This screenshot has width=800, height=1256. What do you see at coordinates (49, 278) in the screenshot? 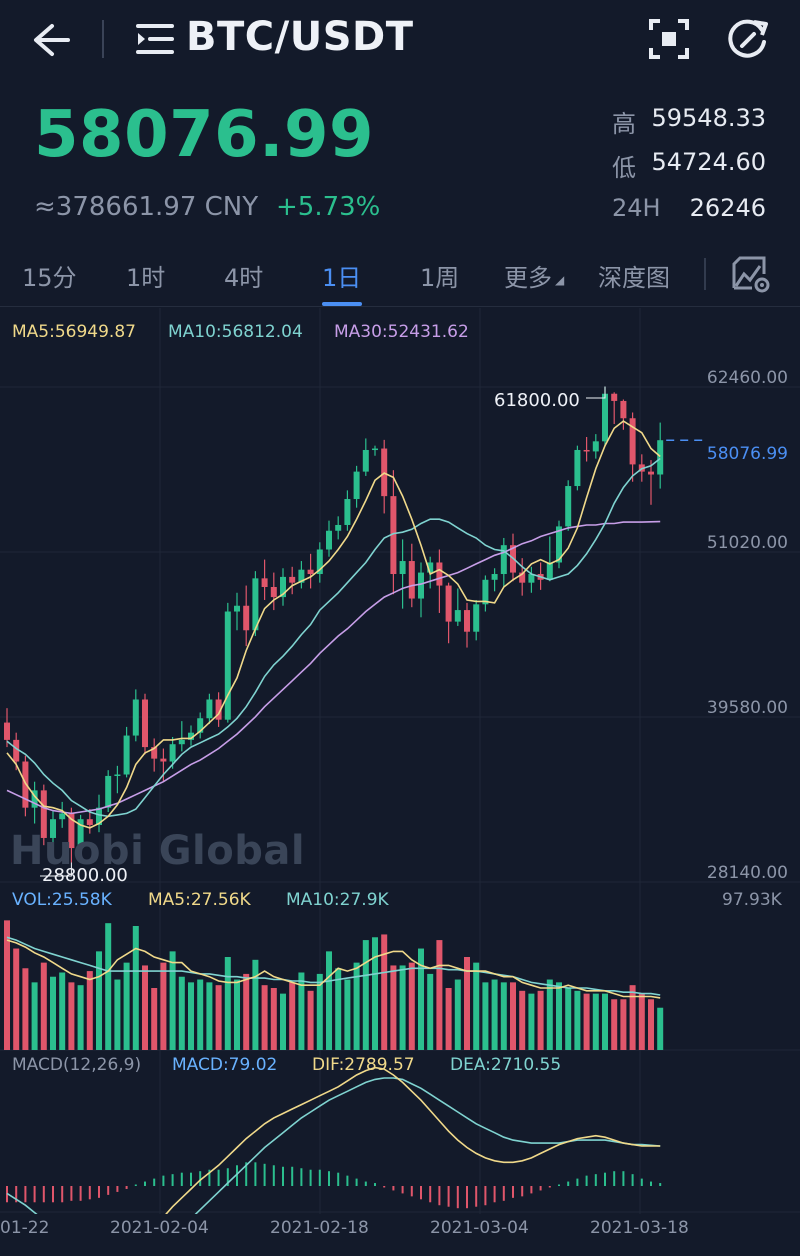
I see `tab-15m: 15分` at bounding box center [49, 278].